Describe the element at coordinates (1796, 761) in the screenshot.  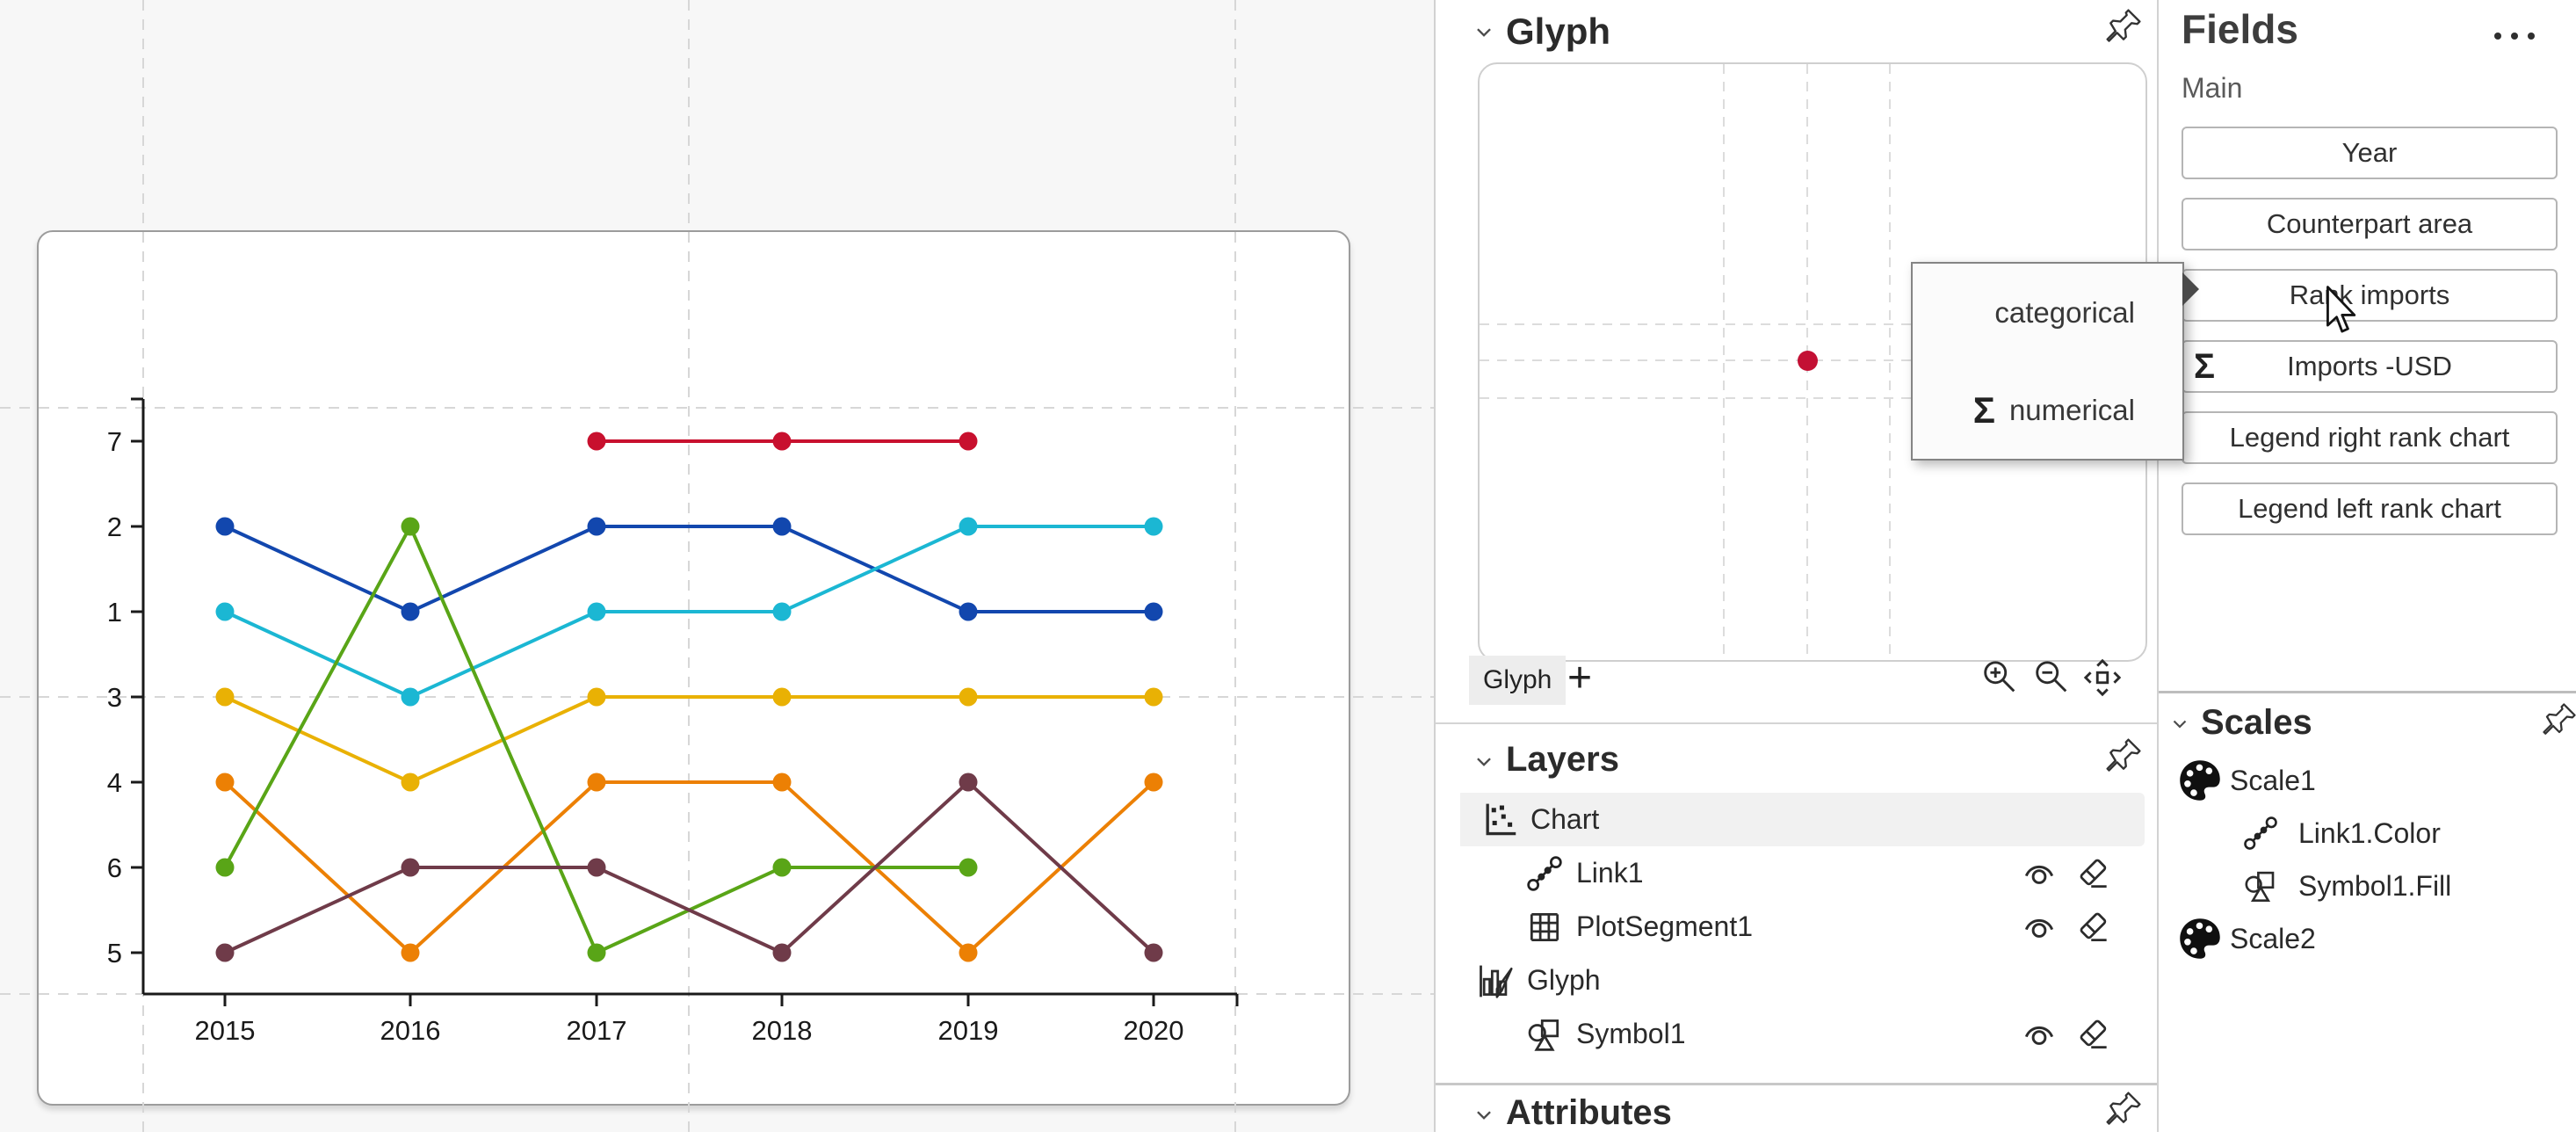
I see `layers-panel-header: Layers` at that location.